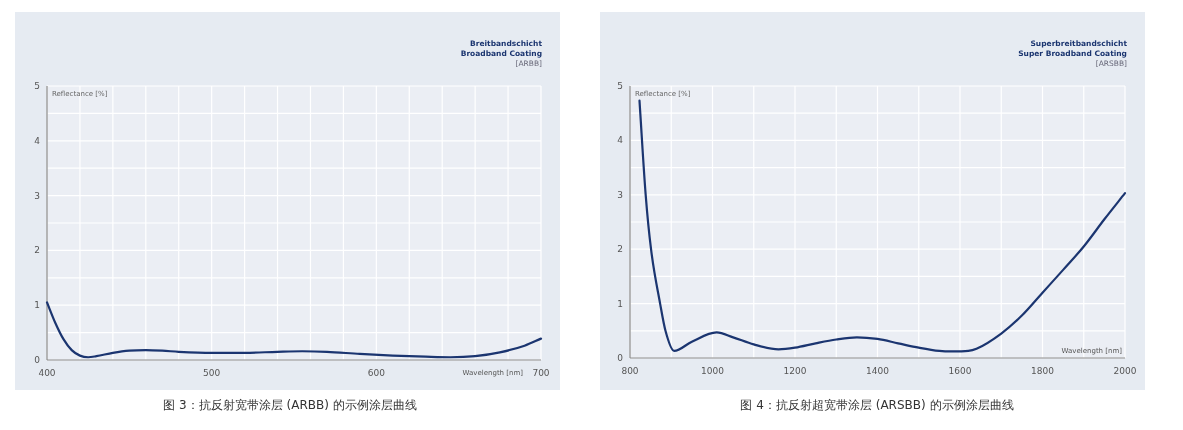 The image size is (1183, 430). Describe the element at coordinates (1043, 371) in the screenshot. I see `x-tick-label: 1800` at that location.